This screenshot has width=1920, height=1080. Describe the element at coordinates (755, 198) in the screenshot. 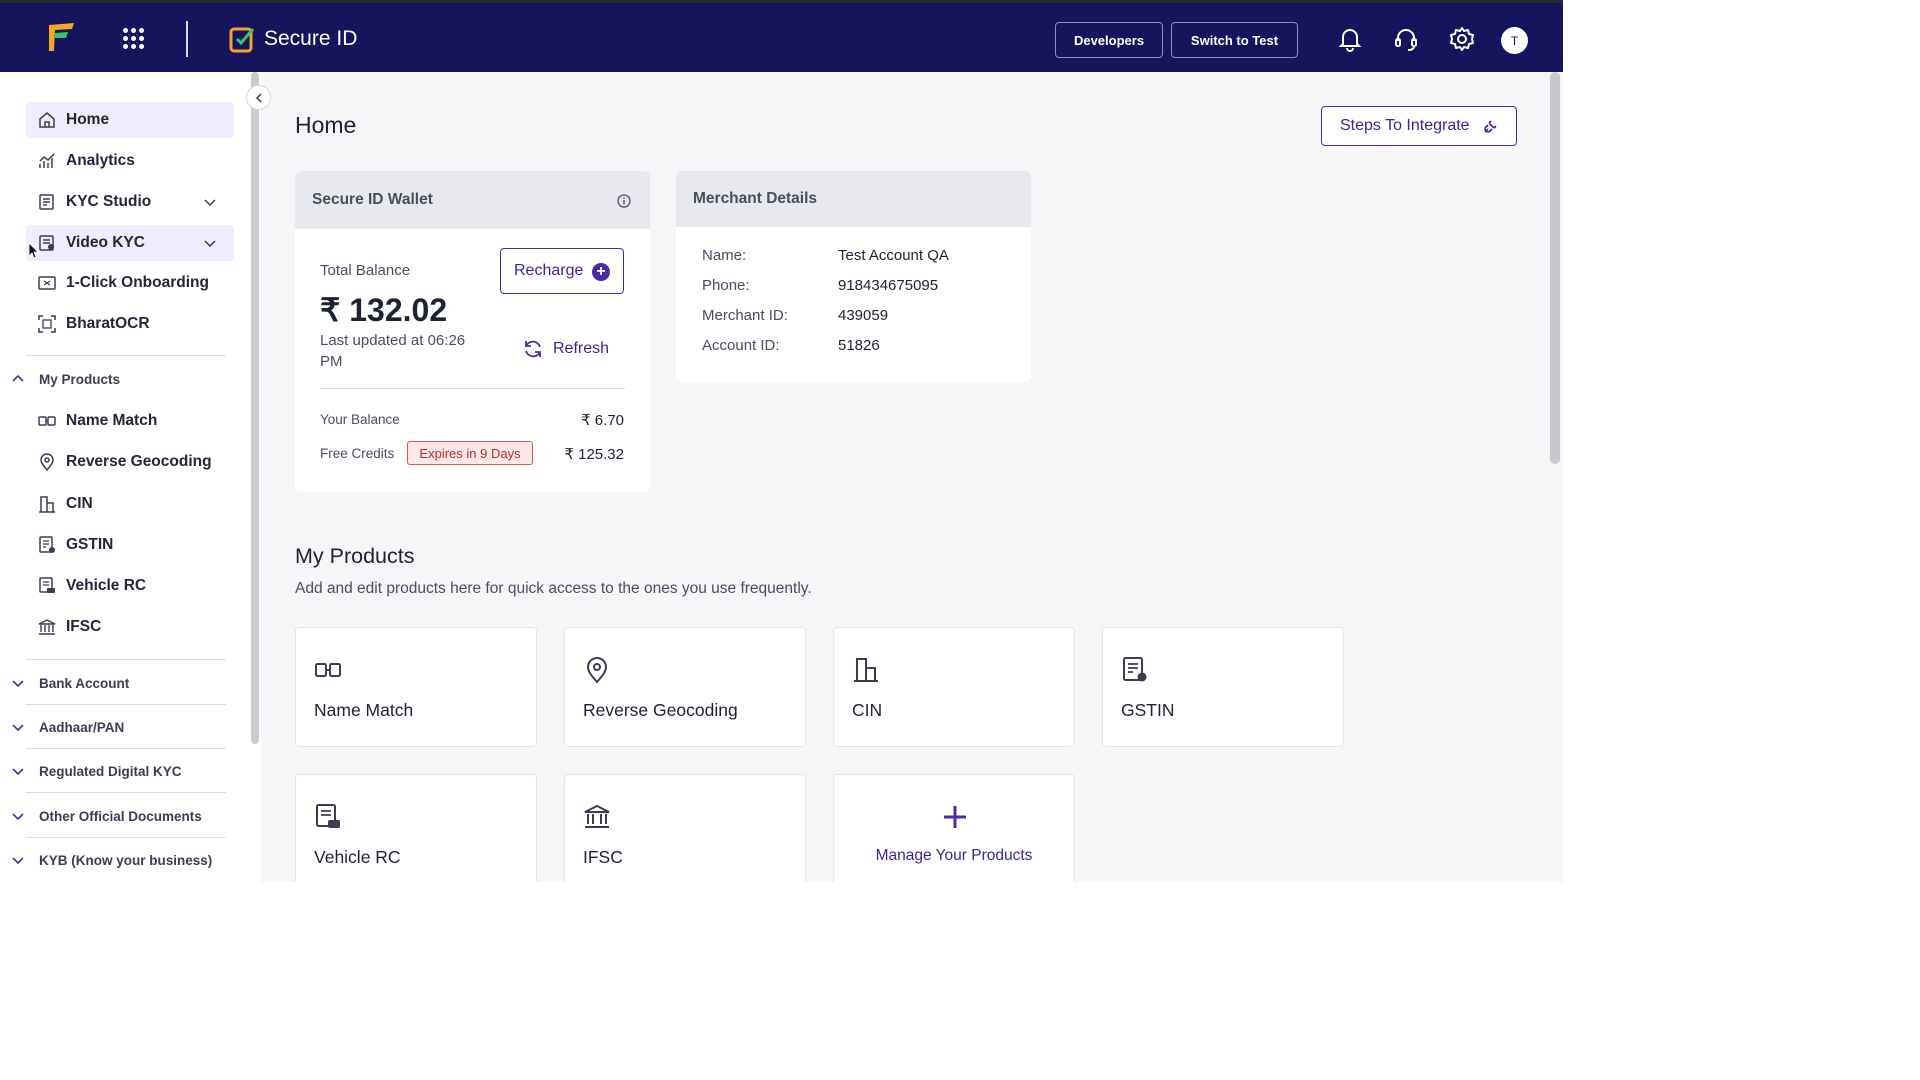

I see `merchant-title: Merchant Details` at that location.